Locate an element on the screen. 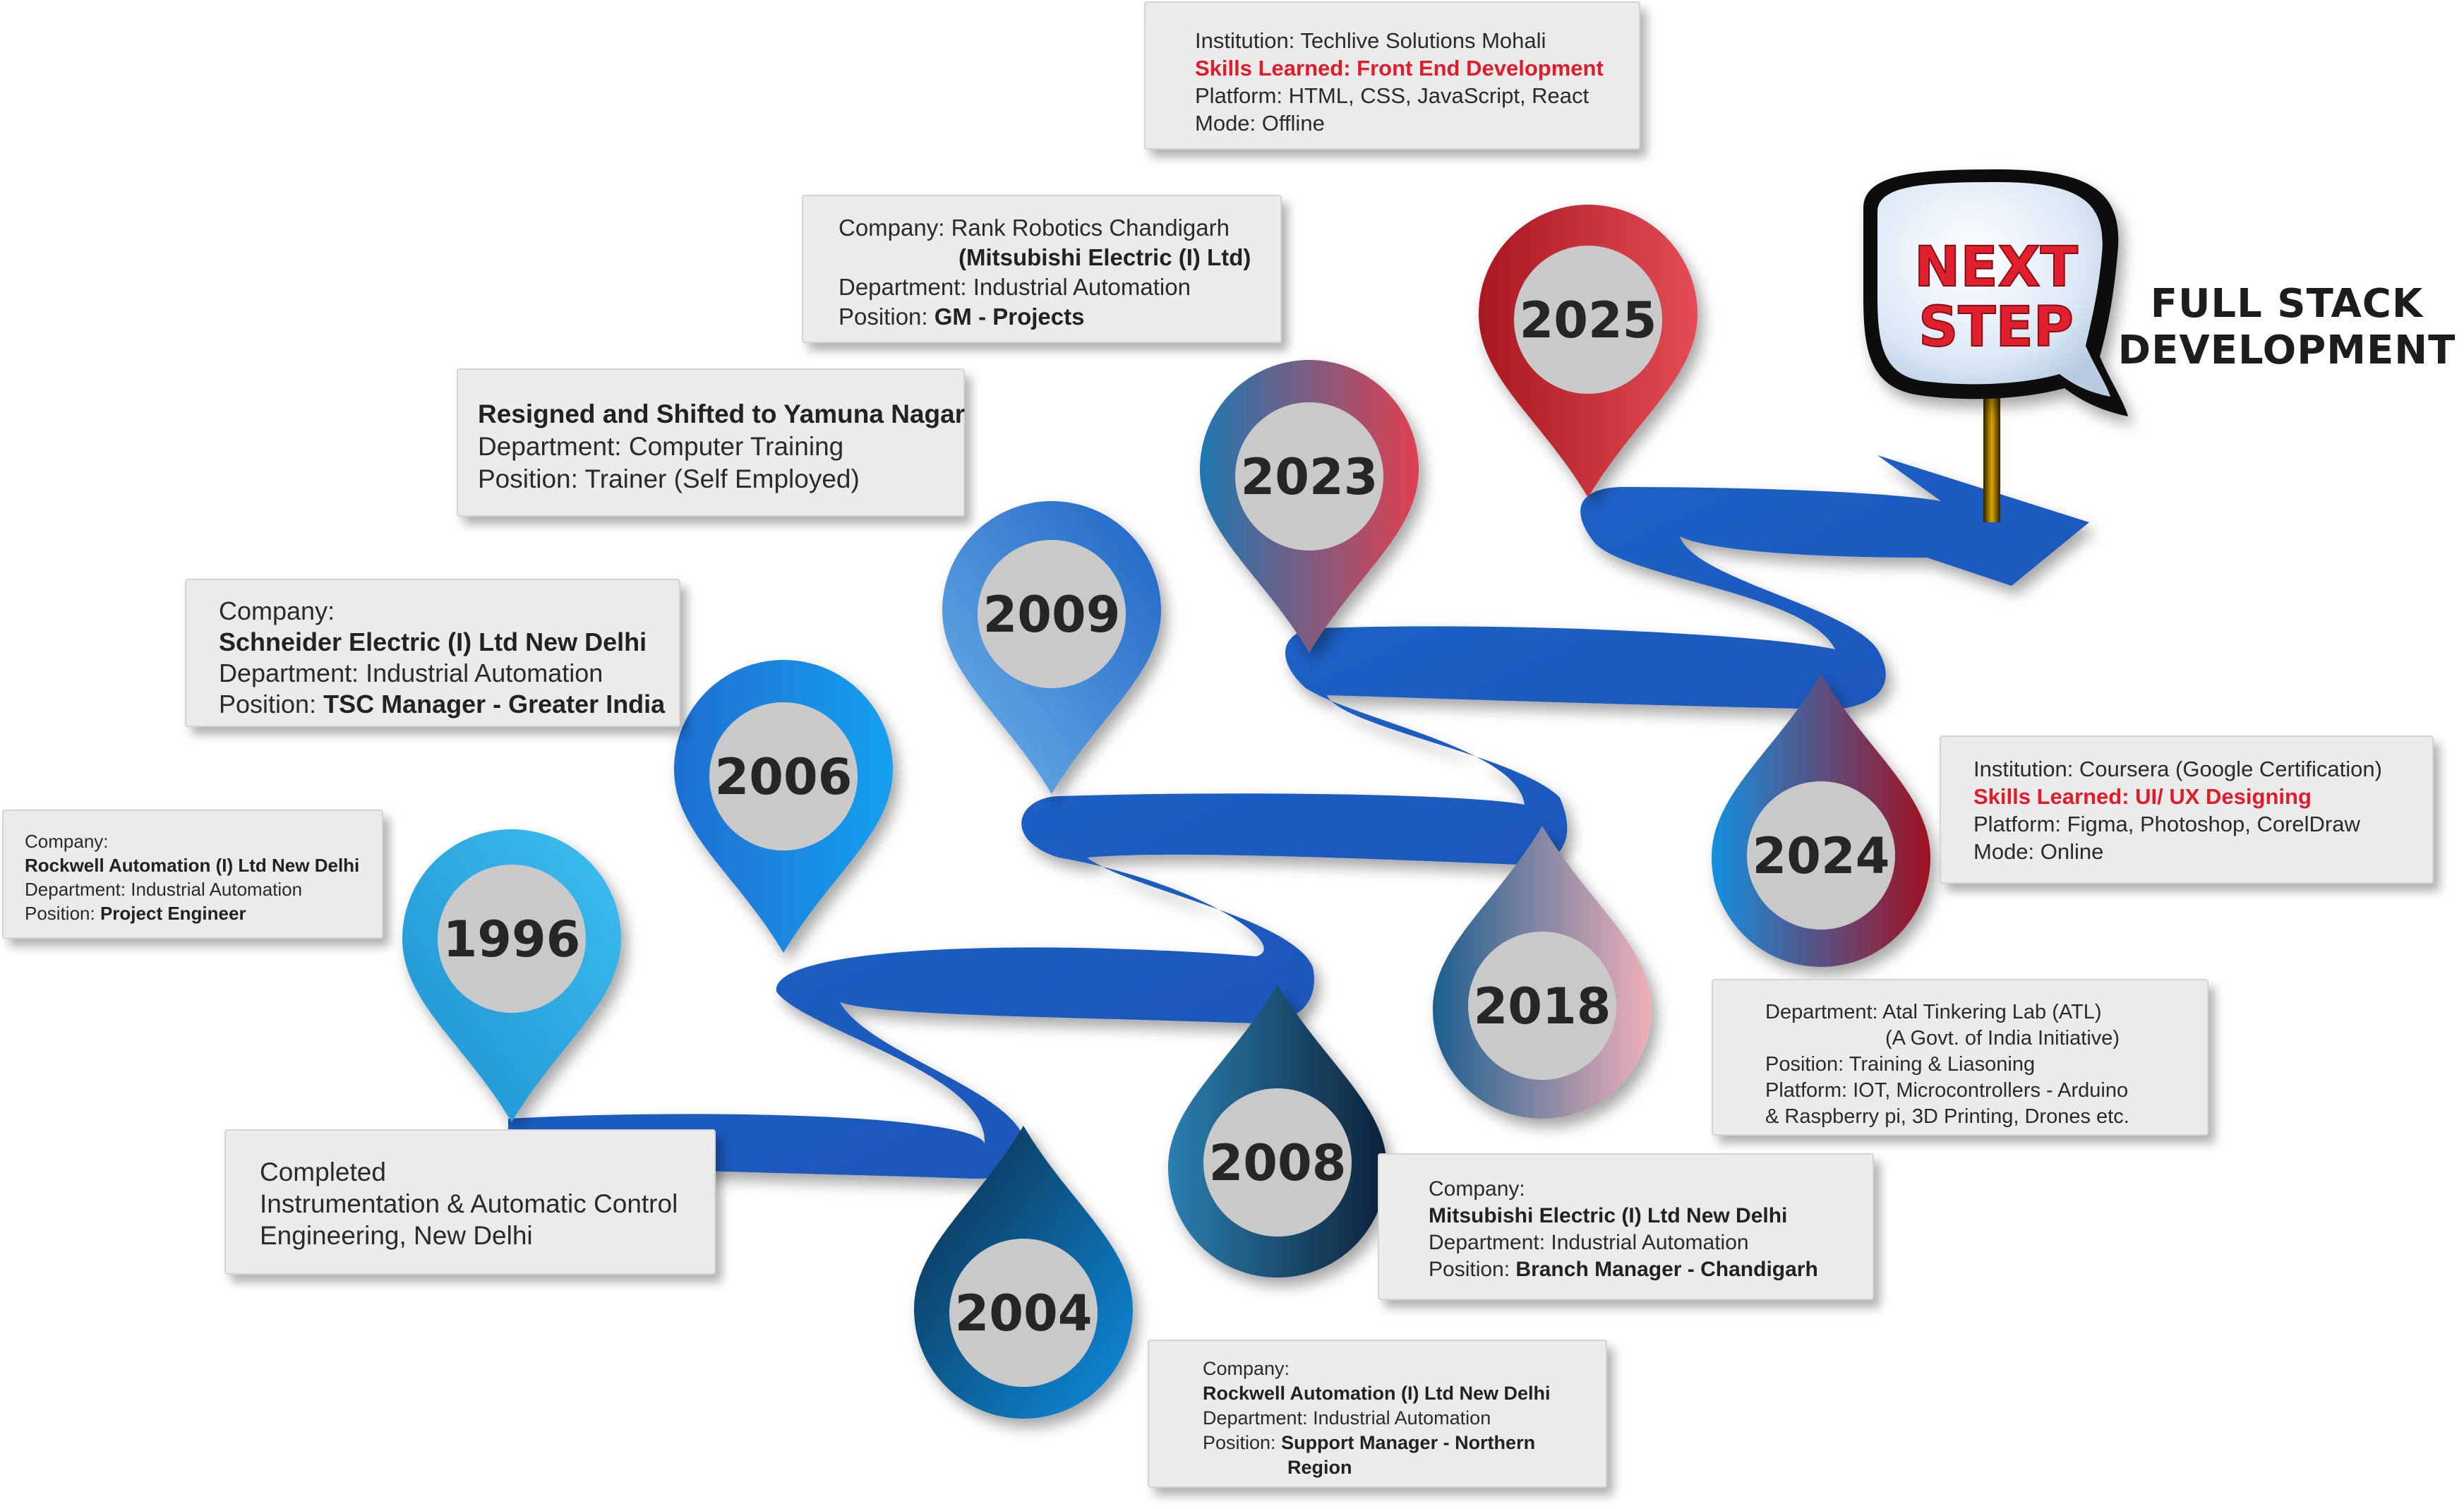  pin-year-1996: 1996 is located at coordinates (512, 939).